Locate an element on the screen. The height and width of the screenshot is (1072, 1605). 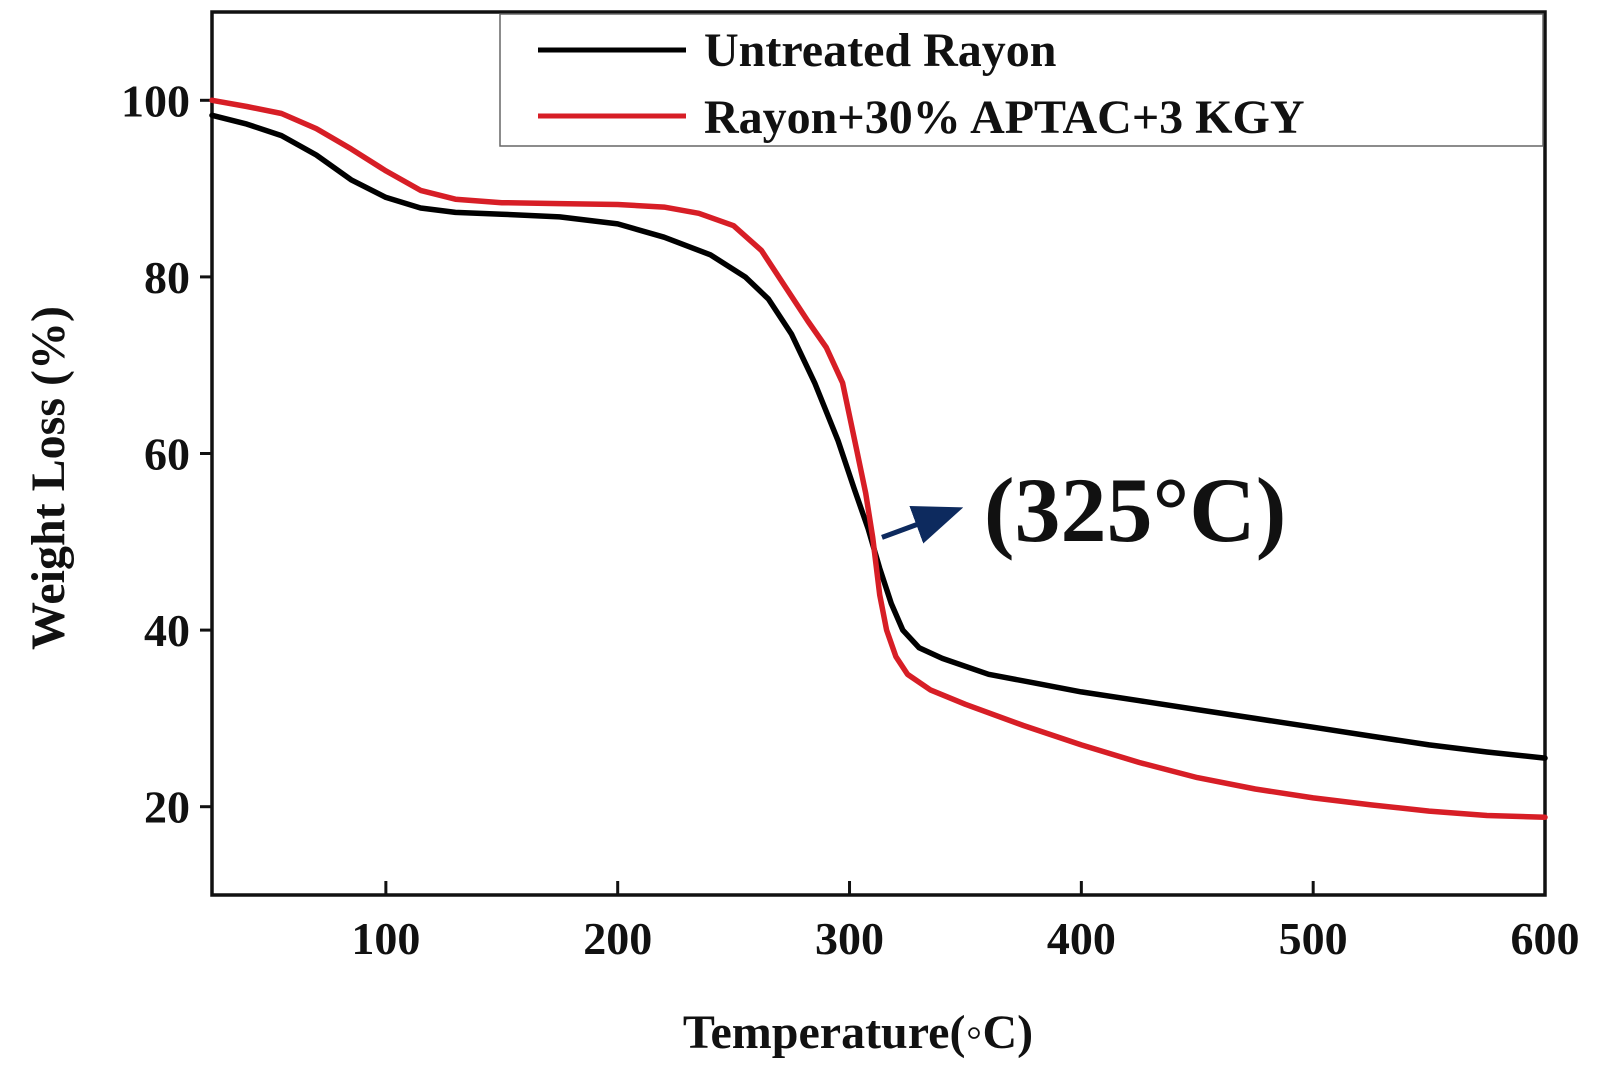
y-axis-ticks: 20 40 60 80 100 is located at coordinates (166, 454).